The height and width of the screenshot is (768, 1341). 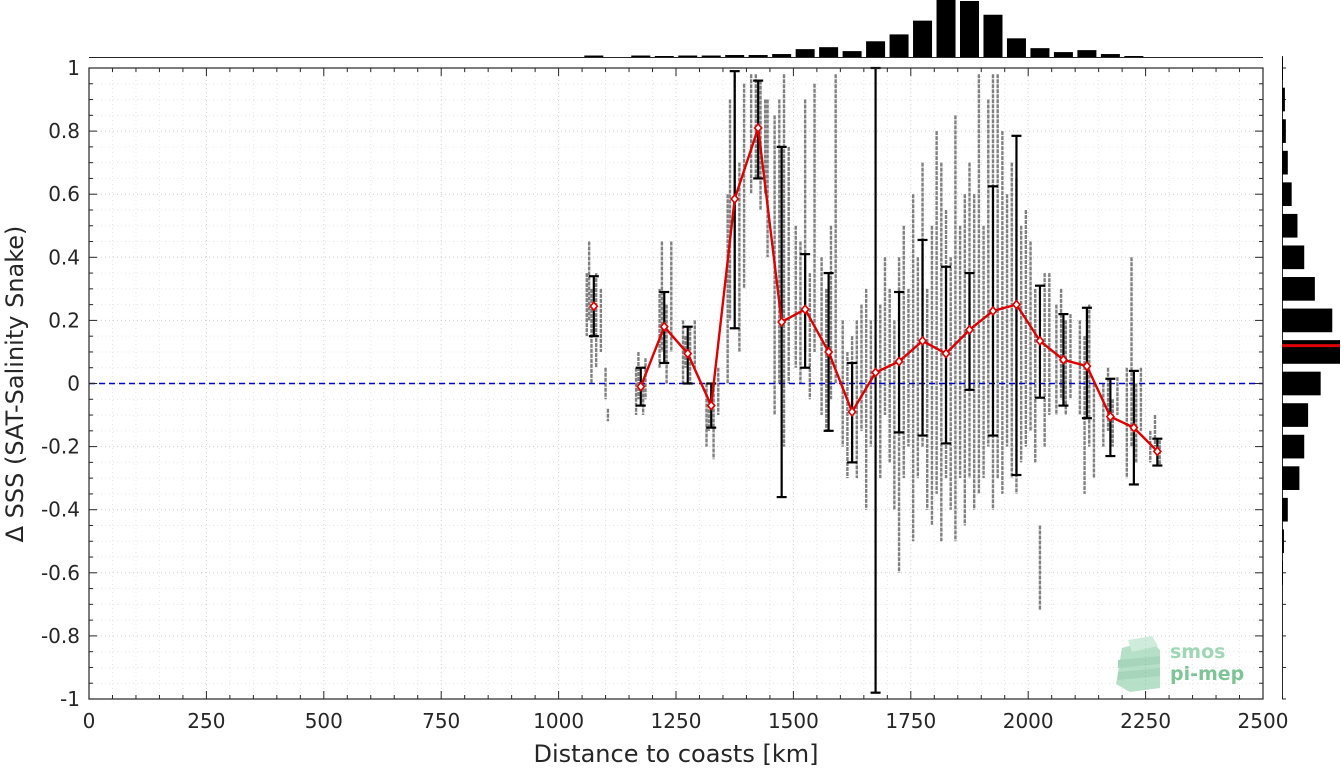 I want to click on x-tick-label: 750, so click(x=441, y=721).